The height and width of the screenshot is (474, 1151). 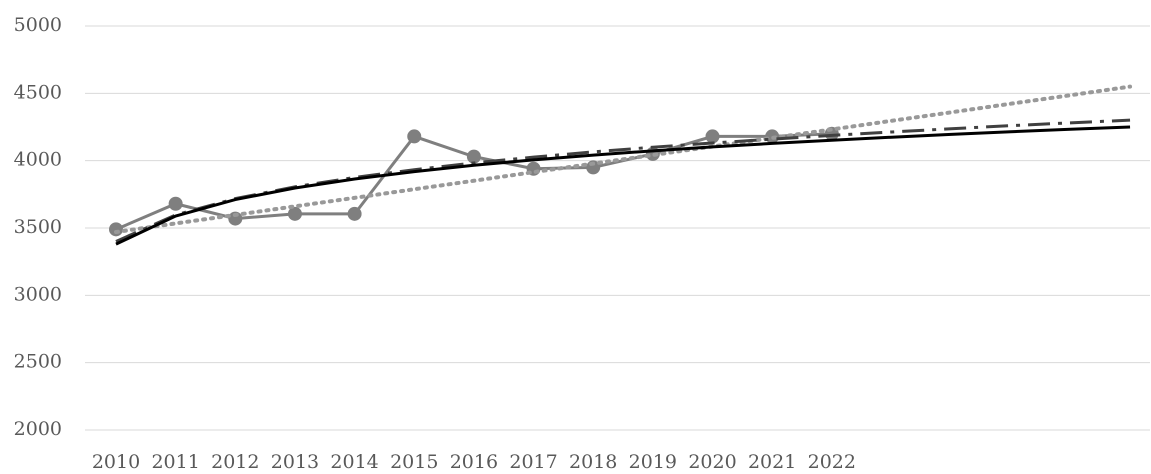 I want to click on x-tick-label: 2022, so click(x=832, y=462).